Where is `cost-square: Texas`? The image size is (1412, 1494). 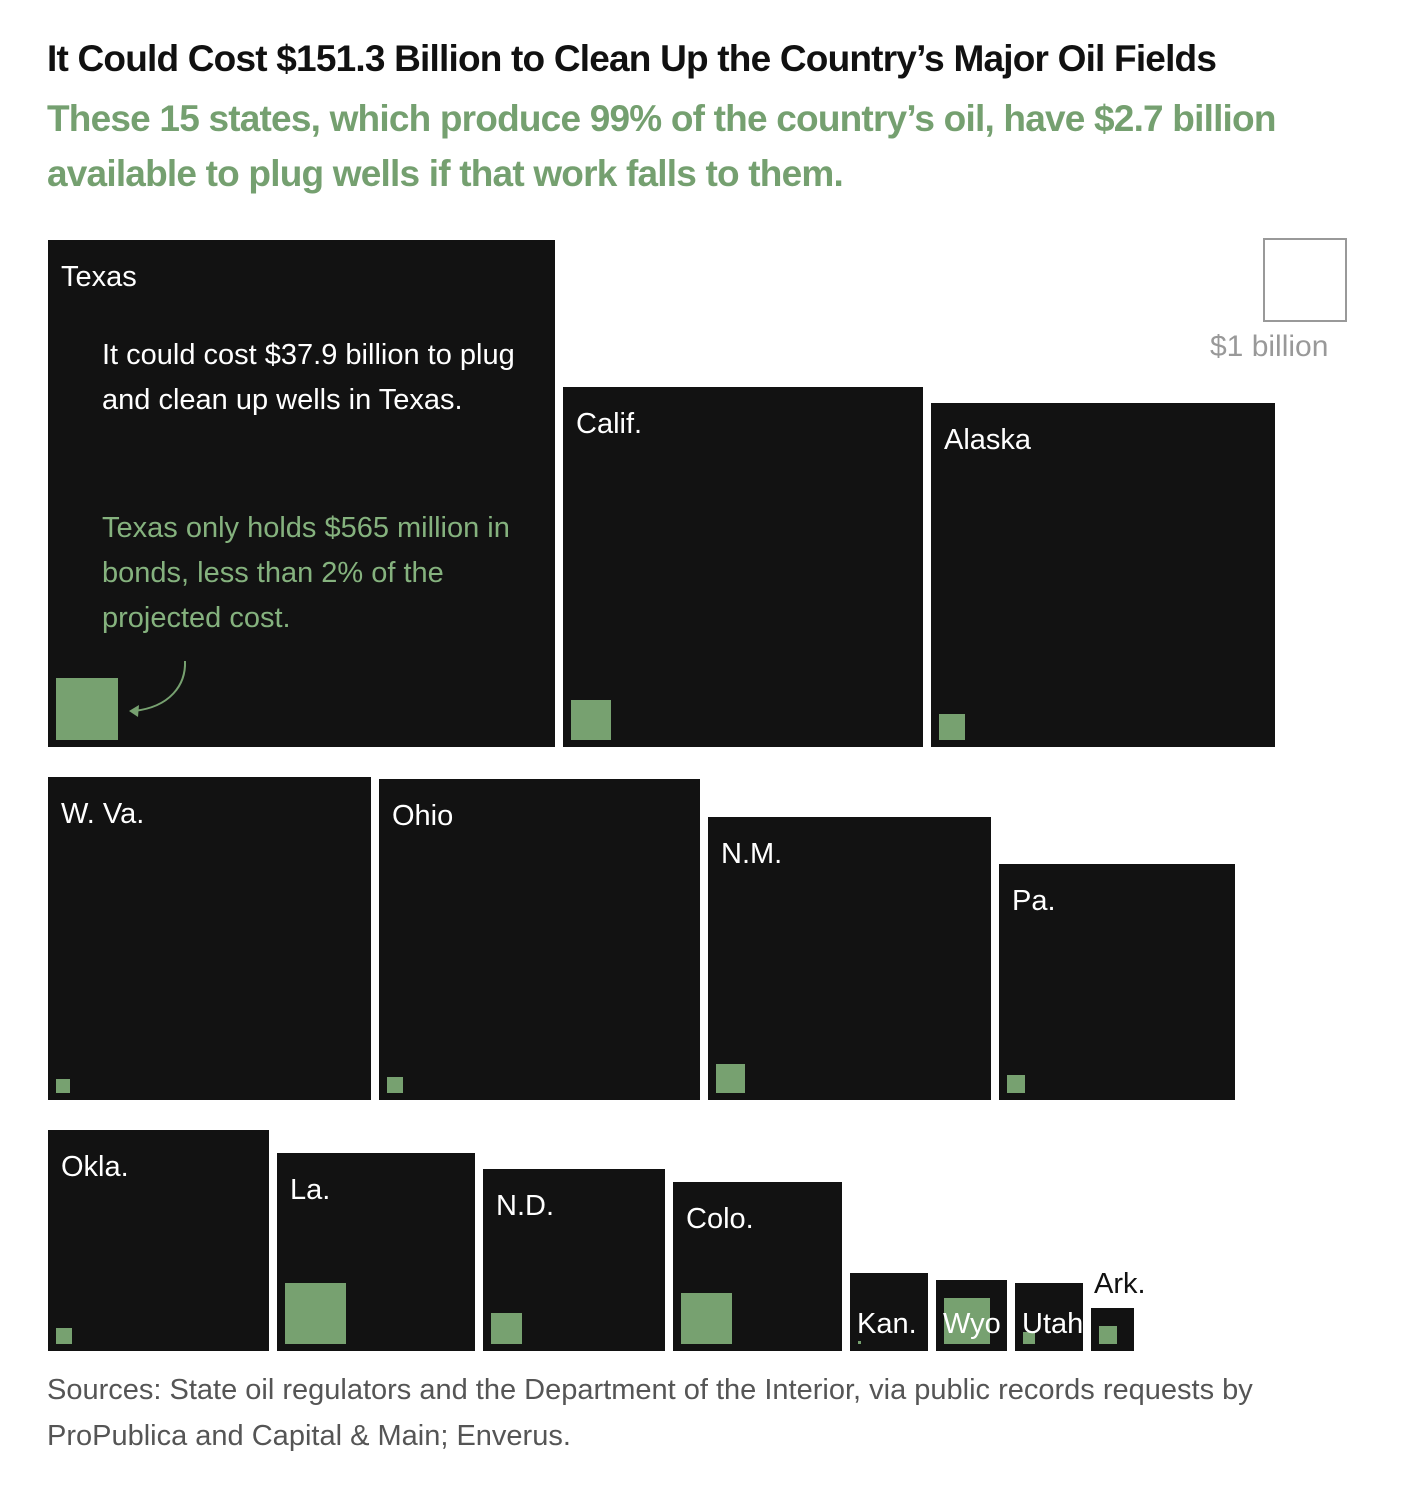
cost-square: Texas is located at coordinates (301, 493).